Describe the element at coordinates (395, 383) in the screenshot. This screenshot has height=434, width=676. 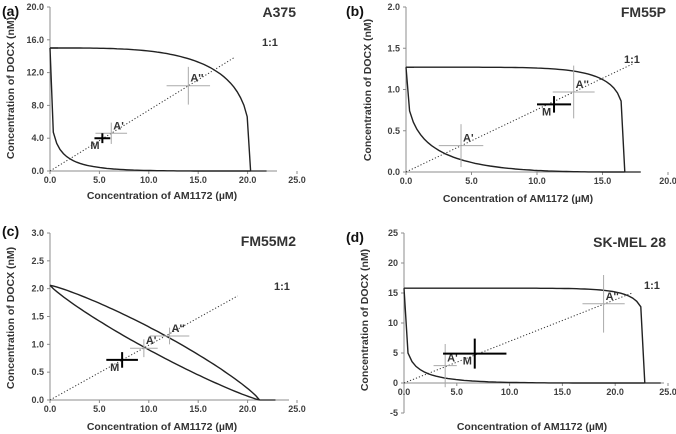
I see `y-tick-label: 0` at that location.